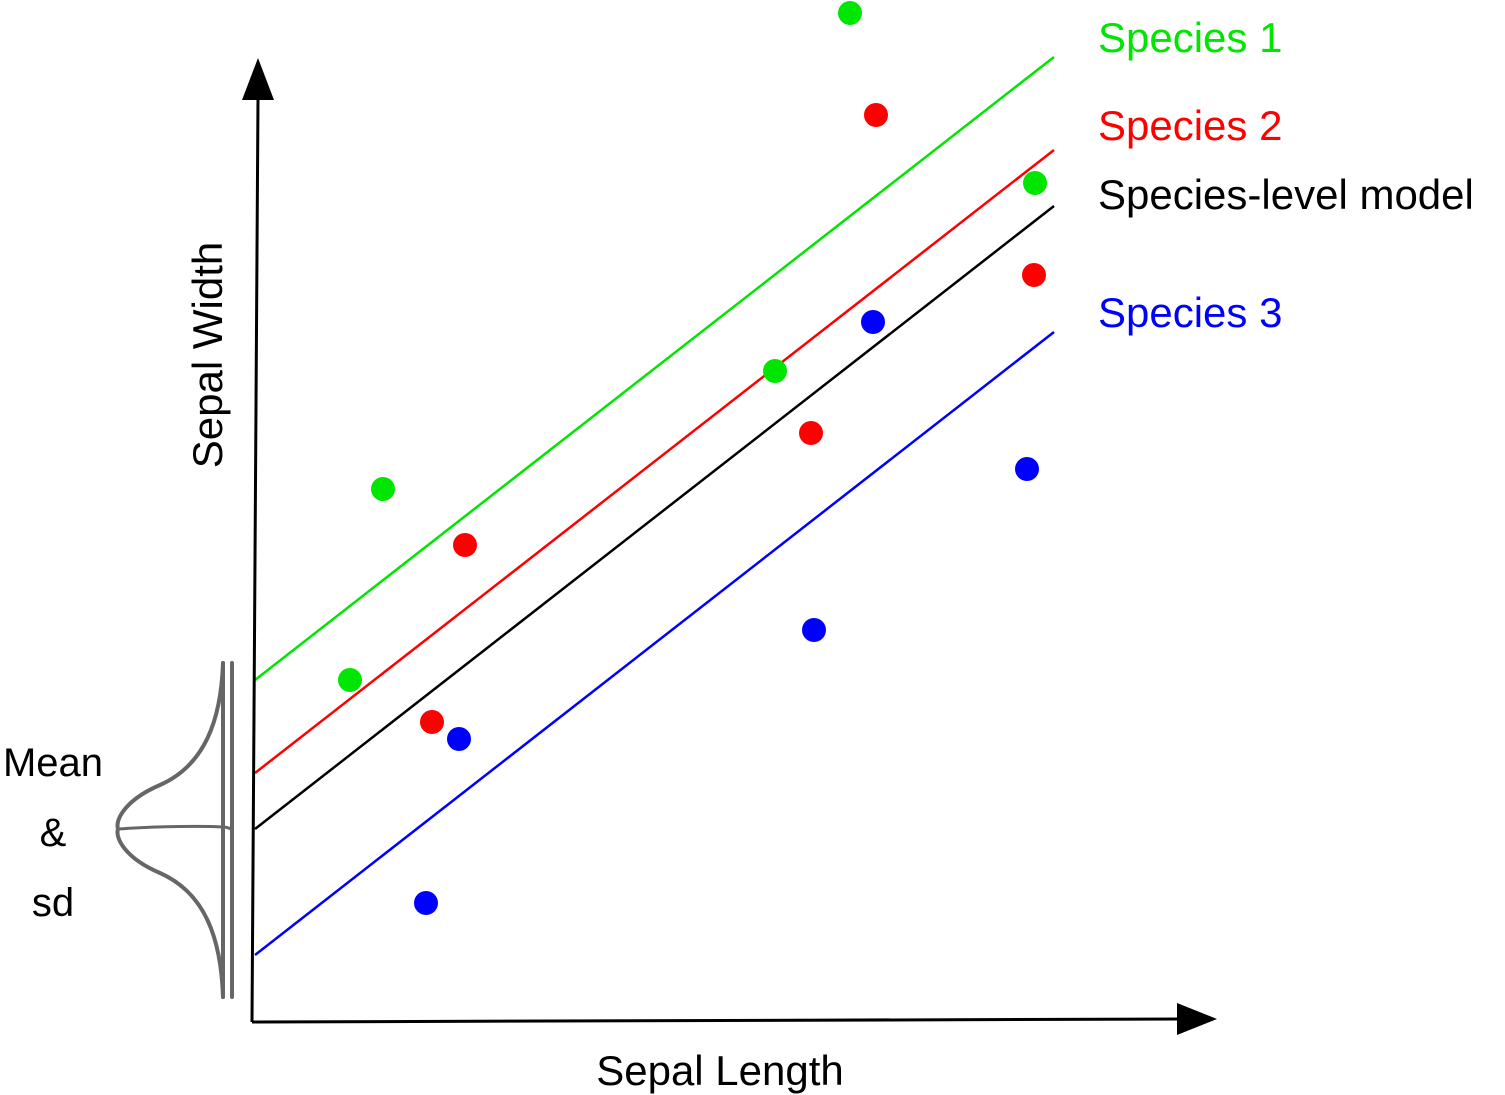  Describe the element at coordinates (174, 830) in the screenshot. I see `normal-distribution-curve` at that location.